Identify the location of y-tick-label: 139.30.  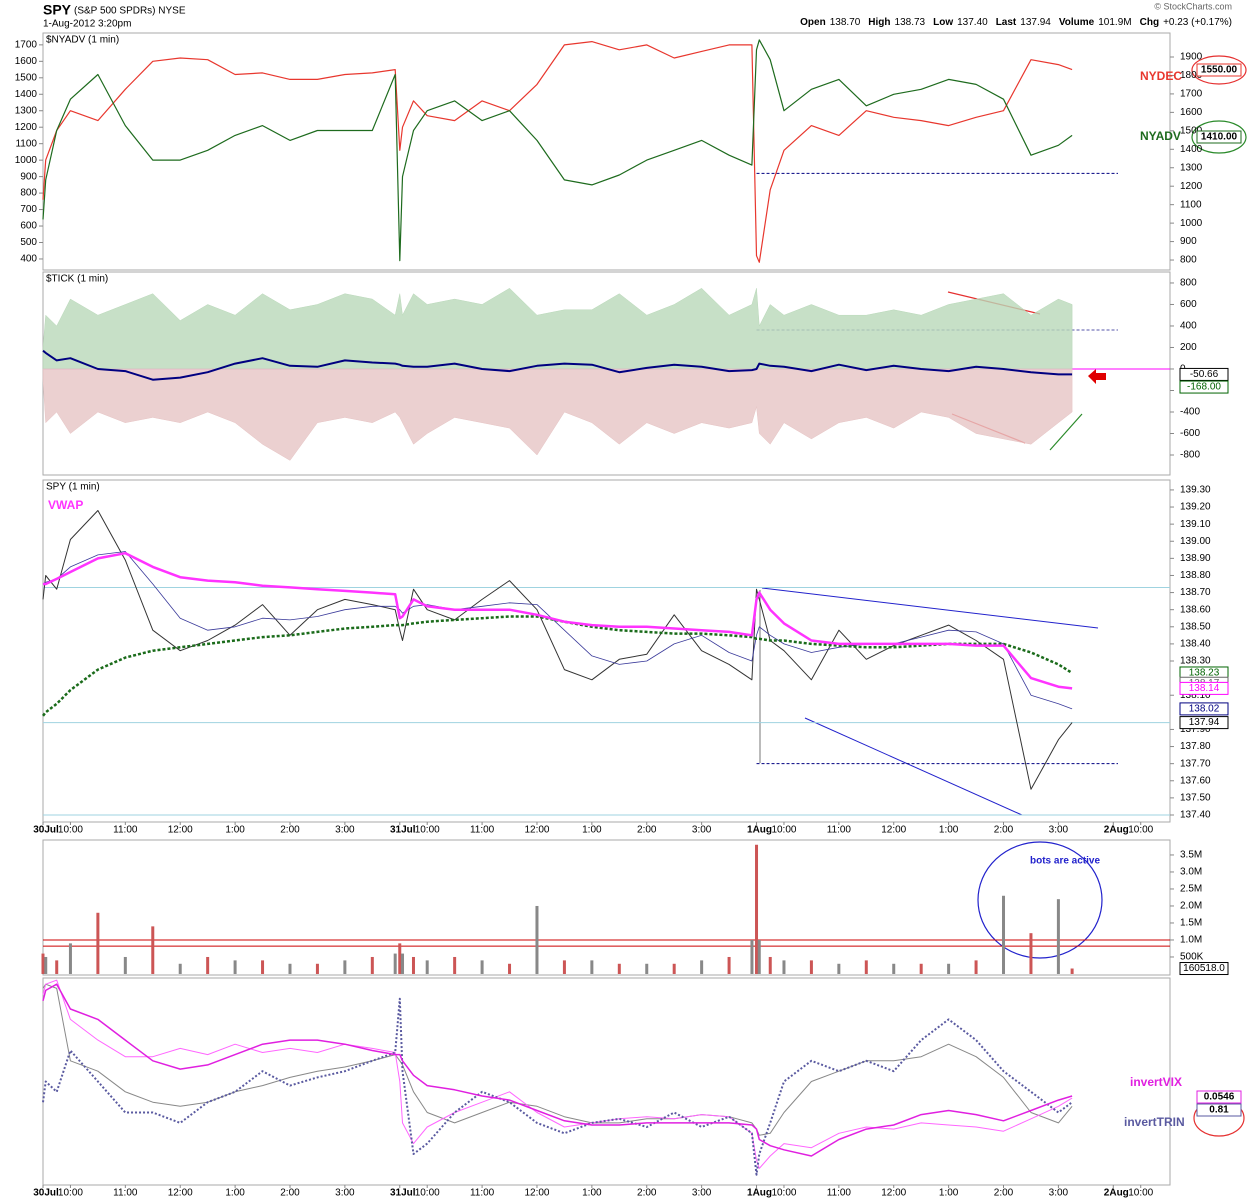
(1195, 490).